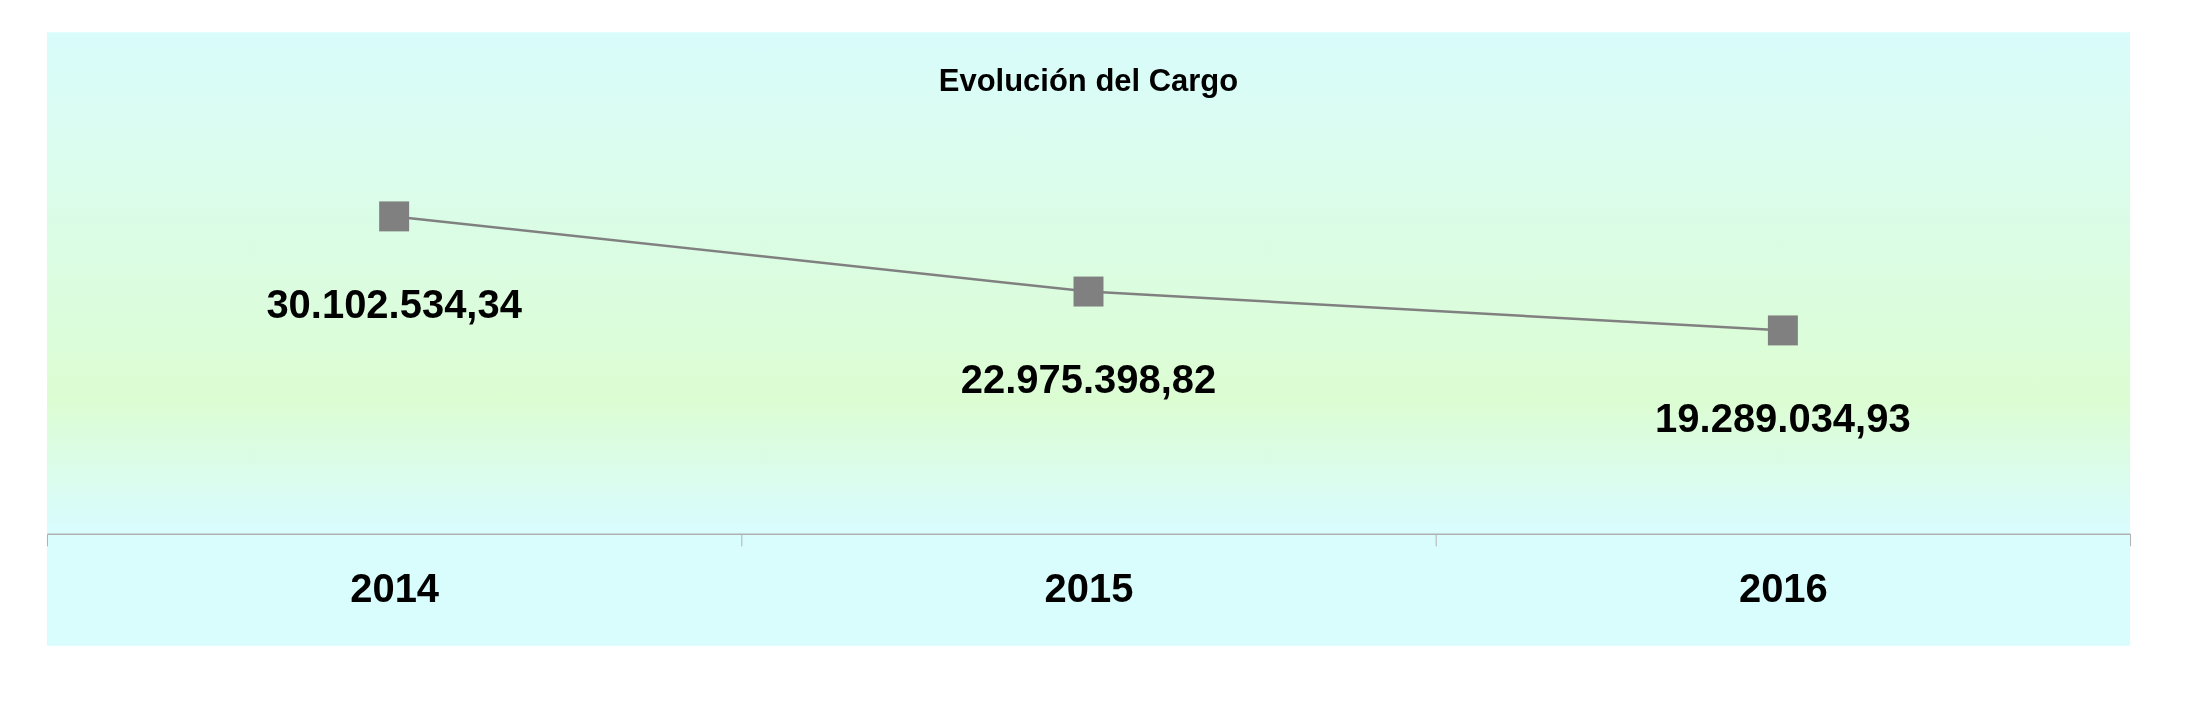 The height and width of the screenshot is (710, 2187). I want to click on x-tick-label: 2016, so click(1783, 588).